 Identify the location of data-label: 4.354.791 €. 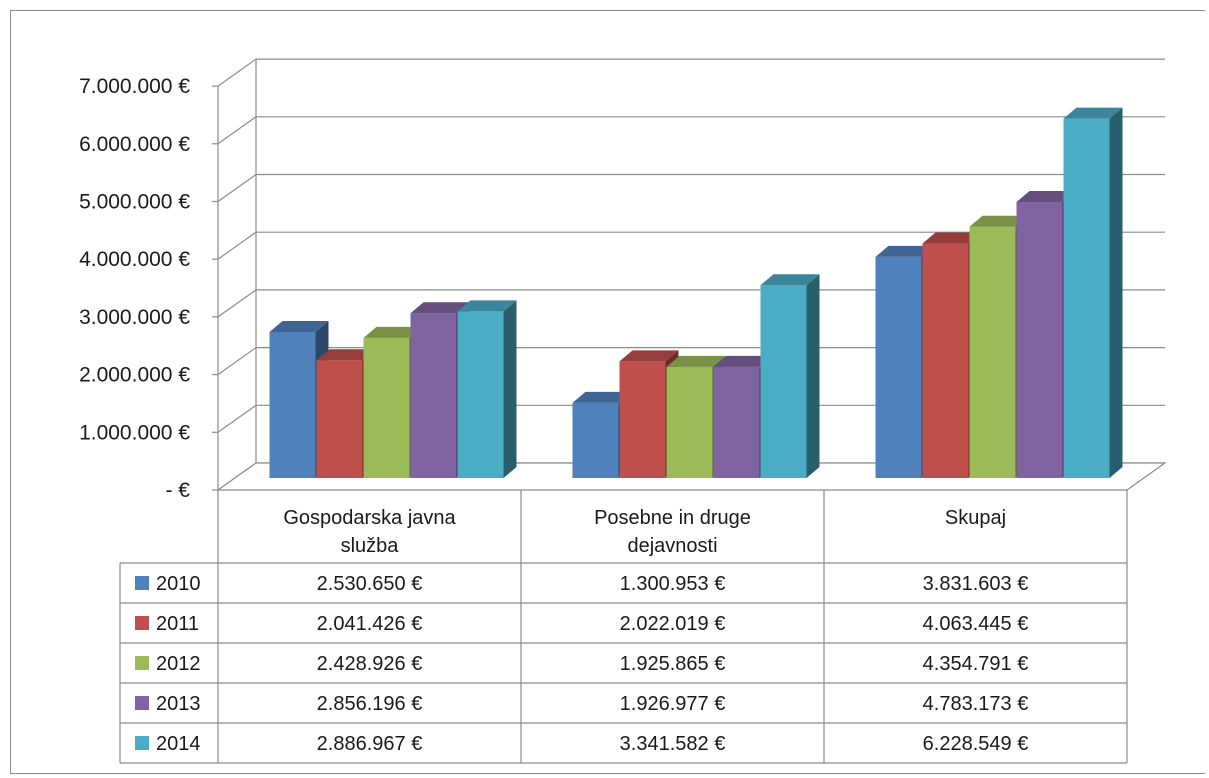
(976, 664).